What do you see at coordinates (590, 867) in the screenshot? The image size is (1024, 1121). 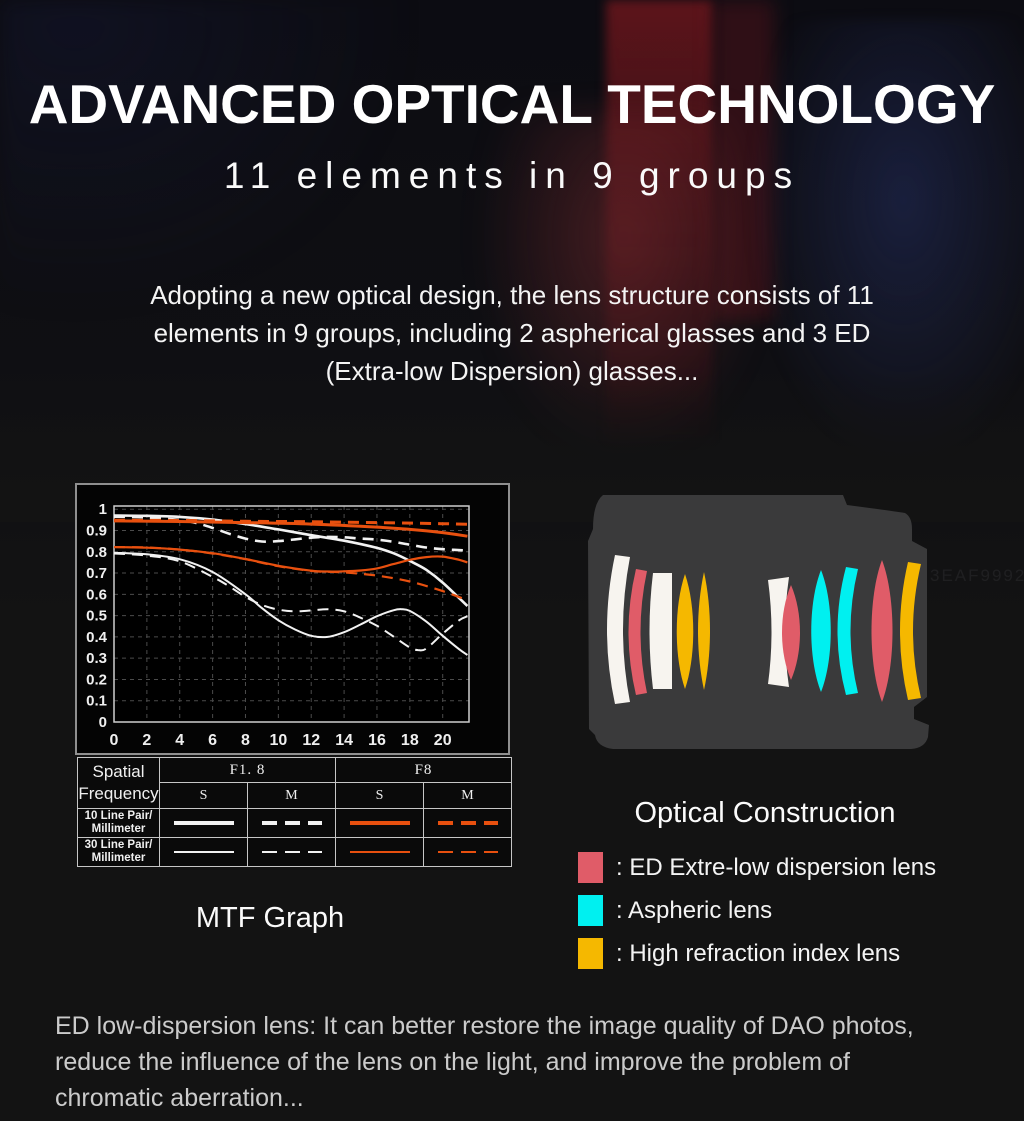 I see `ed-color-swatch` at bounding box center [590, 867].